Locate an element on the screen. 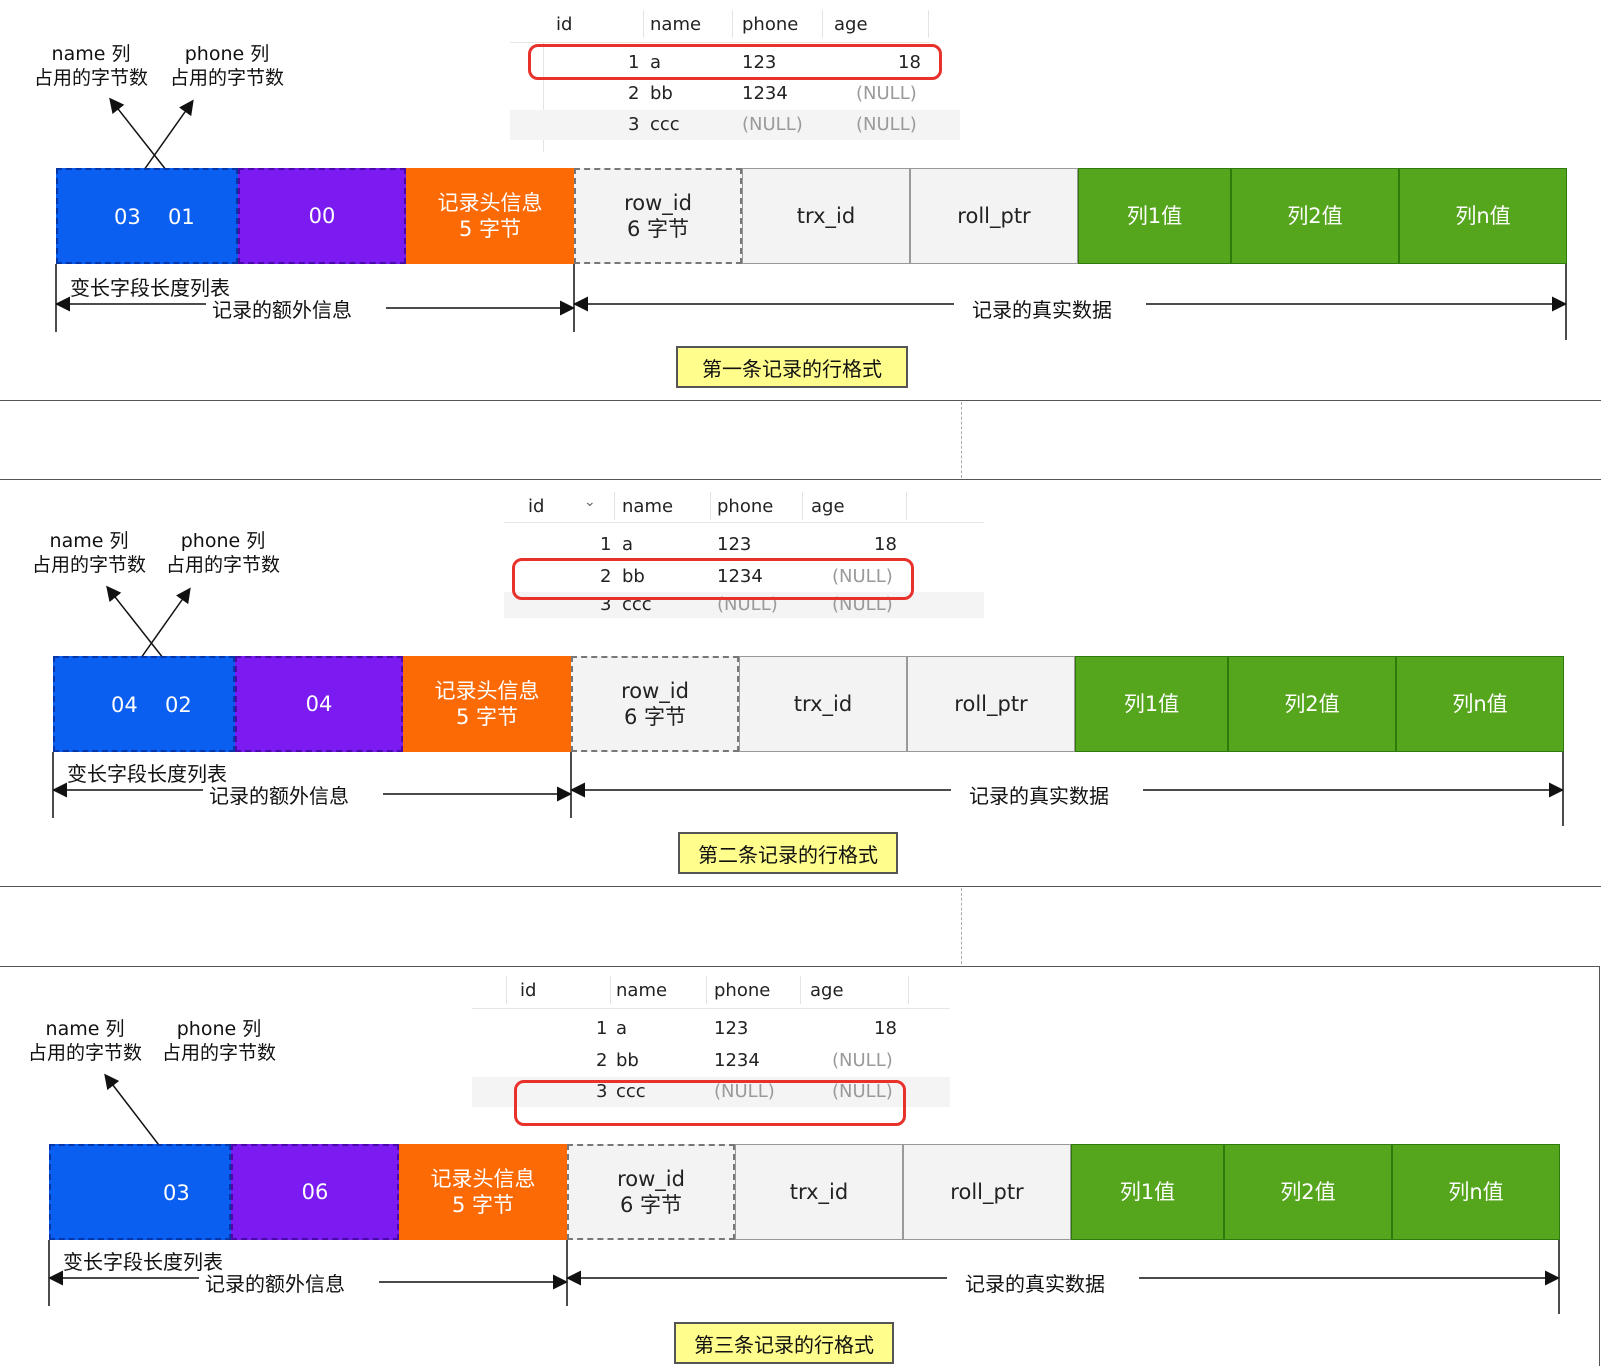  cell-name: ccc is located at coordinates (631, 1091).